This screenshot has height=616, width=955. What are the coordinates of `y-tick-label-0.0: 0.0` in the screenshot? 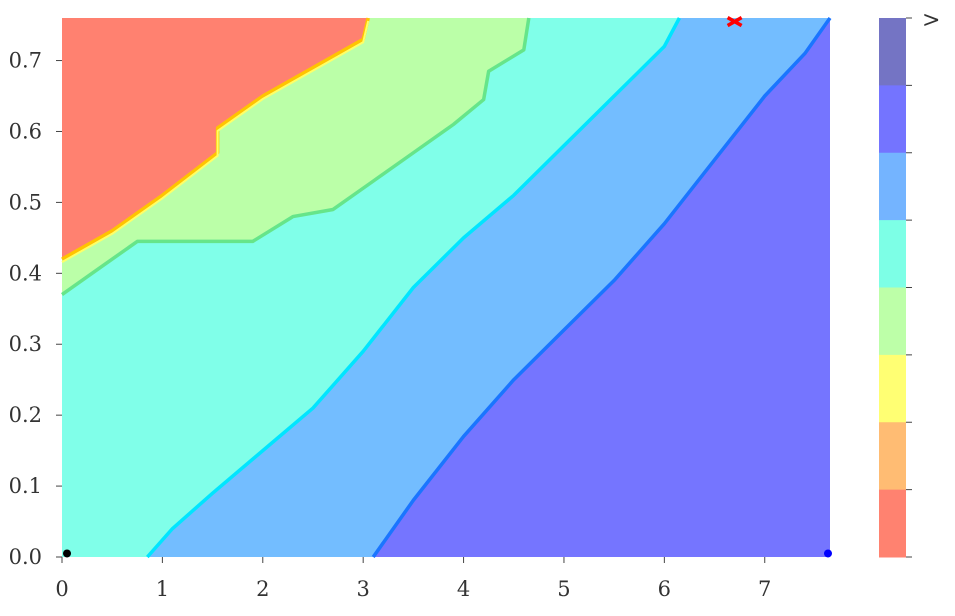 It's located at (25, 557).